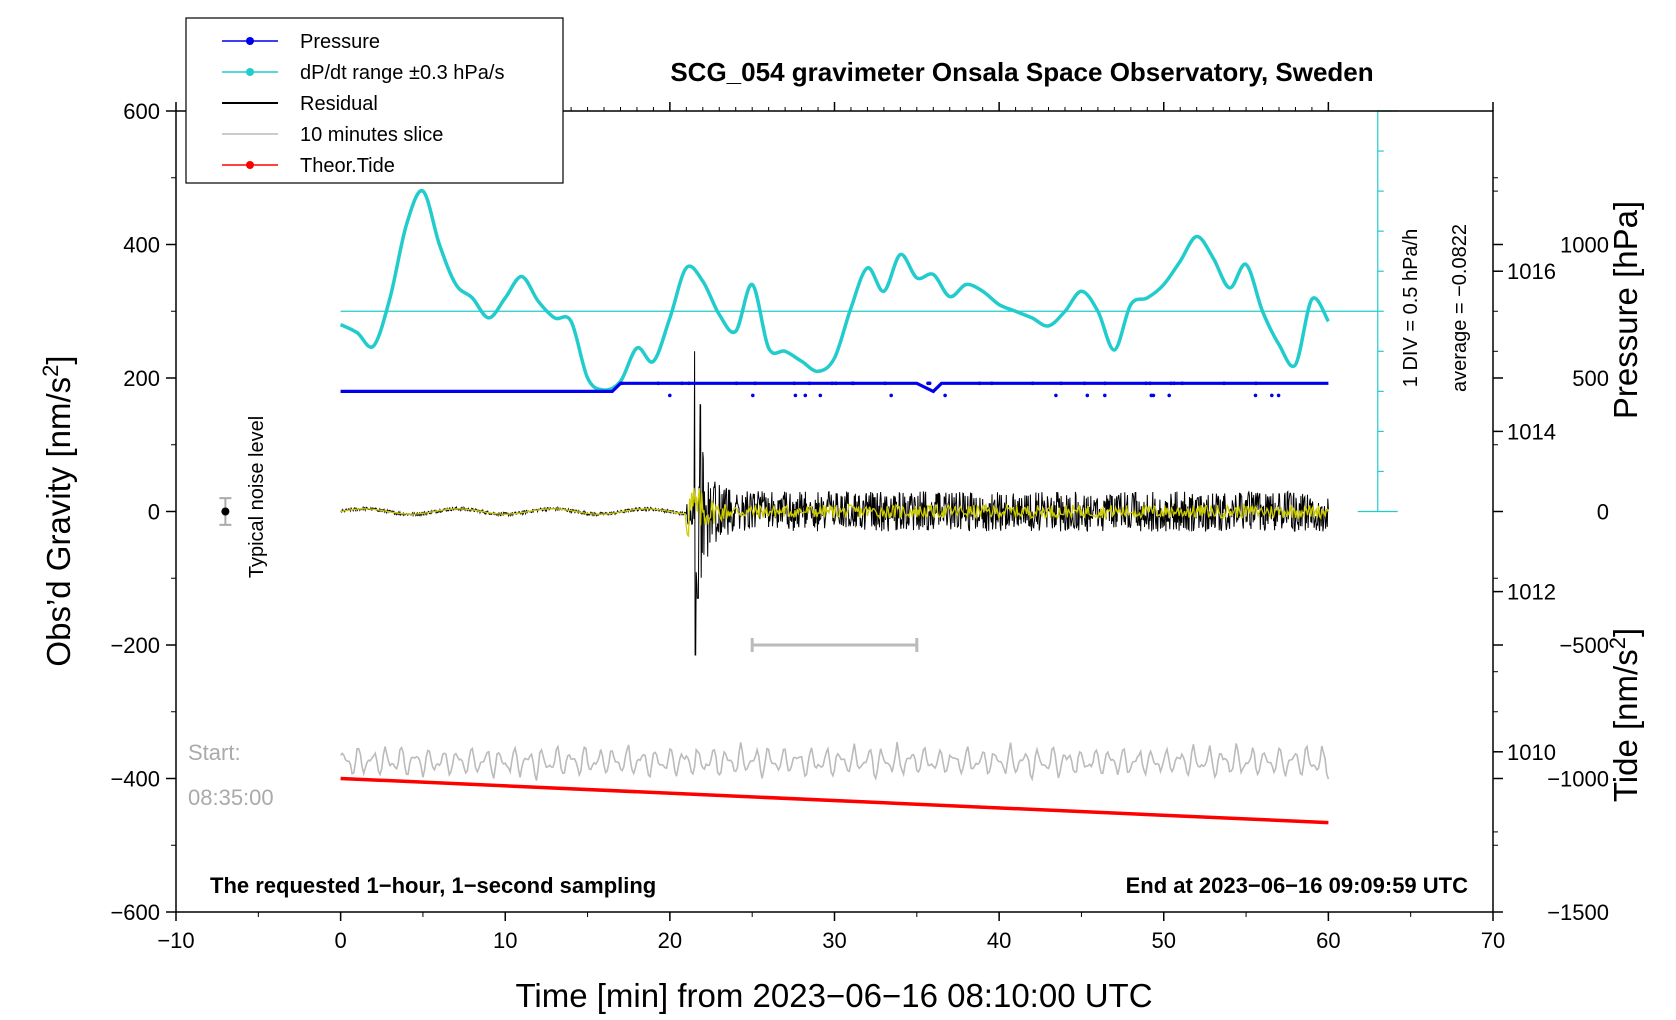  Describe the element at coordinates (834, 761) in the screenshot. I see `slice-trace-line` at that location.